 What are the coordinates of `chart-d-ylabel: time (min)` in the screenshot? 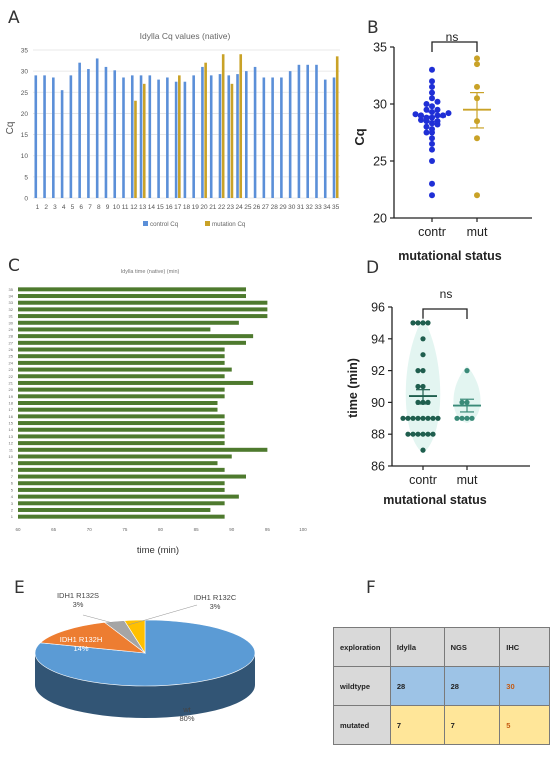 It's located at (353, 388).